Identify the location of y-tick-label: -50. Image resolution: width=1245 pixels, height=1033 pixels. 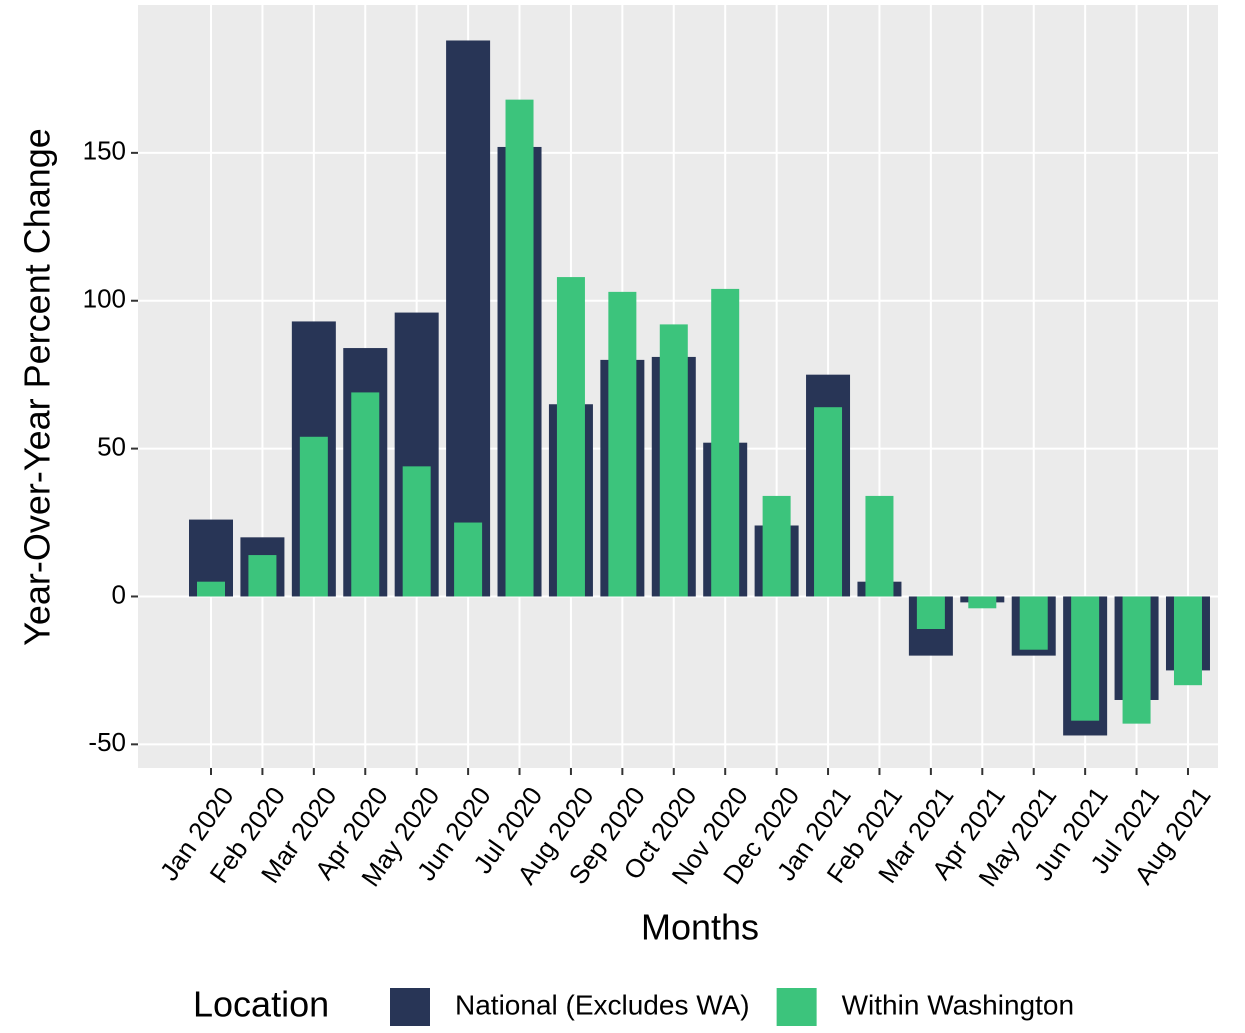
(107, 742).